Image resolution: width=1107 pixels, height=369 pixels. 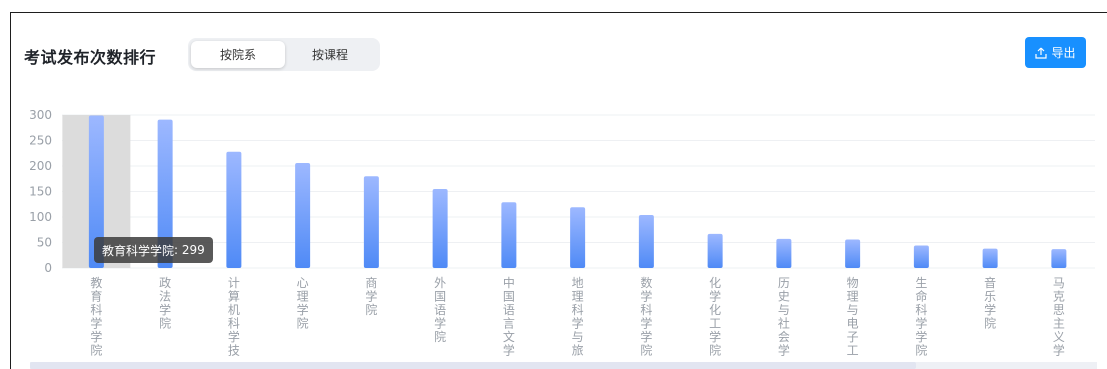 What do you see at coordinates (990, 303) in the screenshot?
I see `x-tick-label: 音乐学院` at bounding box center [990, 303].